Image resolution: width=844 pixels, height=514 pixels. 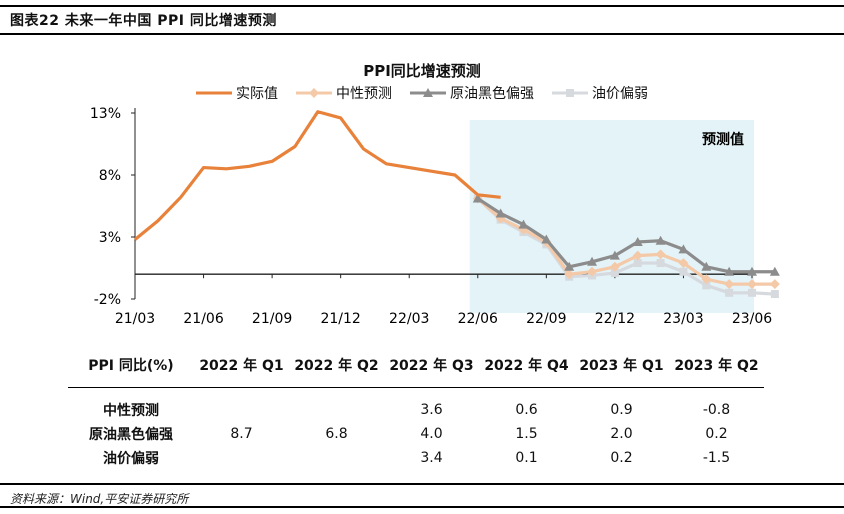 What do you see at coordinates (431, 434) in the screenshot?
I see `table-cell: 4.0` at bounding box center [431, 434].